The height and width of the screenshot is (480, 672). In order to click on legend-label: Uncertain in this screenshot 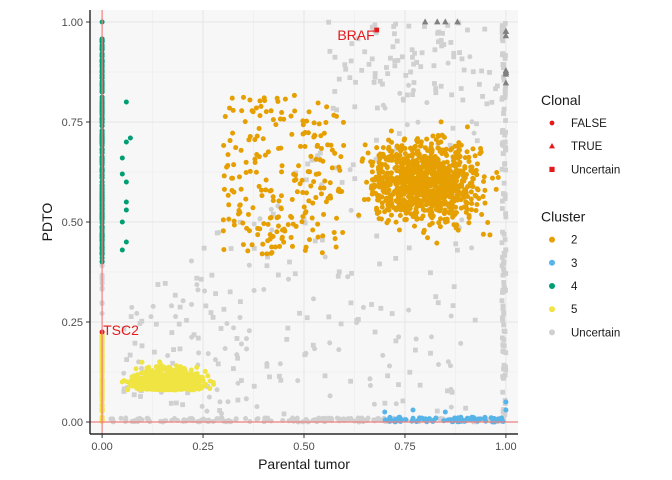, I will do `click(595, 333)`.